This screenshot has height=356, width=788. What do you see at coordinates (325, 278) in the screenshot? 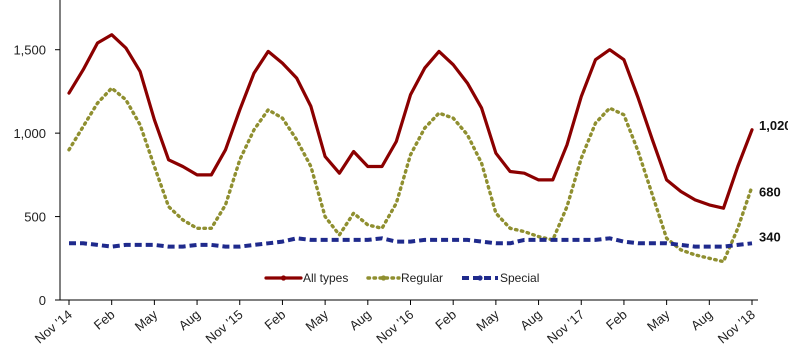
I see `legend-label: All types` at bounding box center [325, 278].